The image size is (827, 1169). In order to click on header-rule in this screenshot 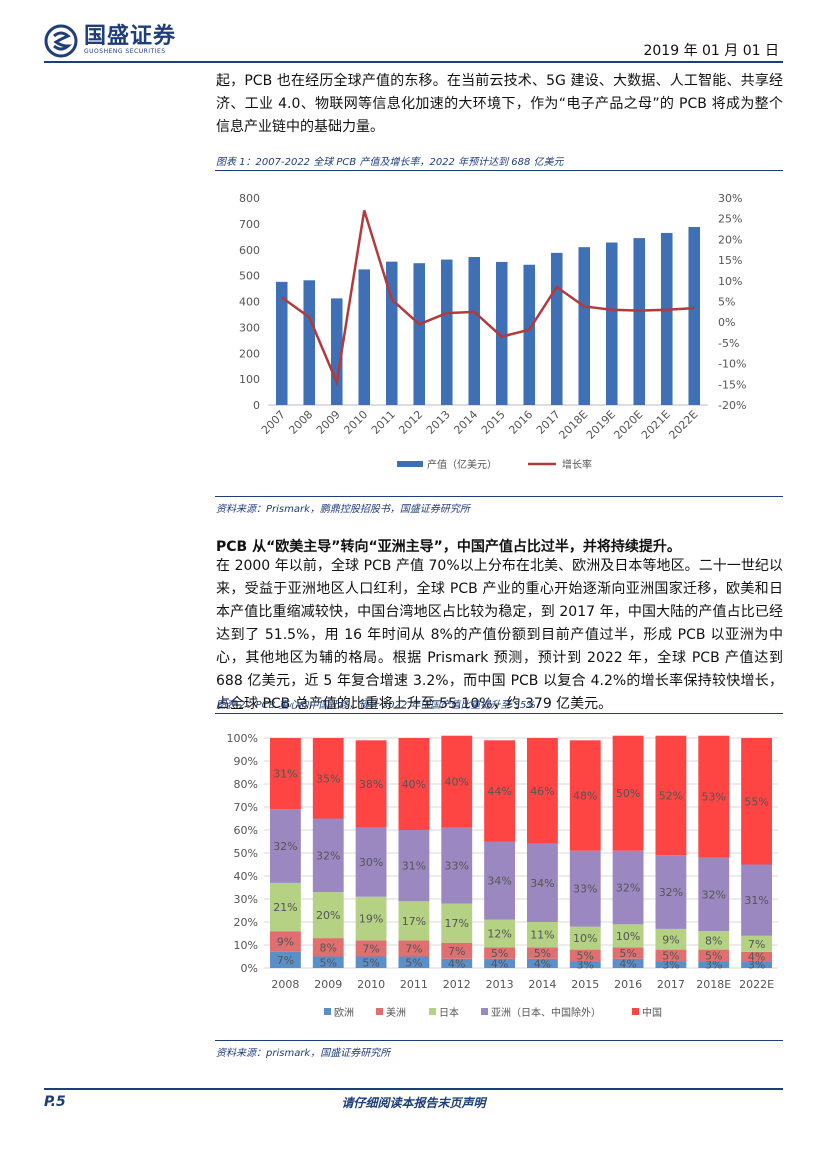, I will do `click(413, 62)`.